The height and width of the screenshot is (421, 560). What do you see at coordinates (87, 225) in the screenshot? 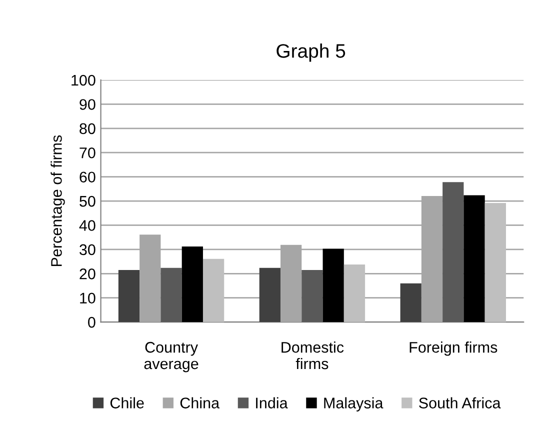
I see `y-tick-label: 40` at bounding box center [87, 225].